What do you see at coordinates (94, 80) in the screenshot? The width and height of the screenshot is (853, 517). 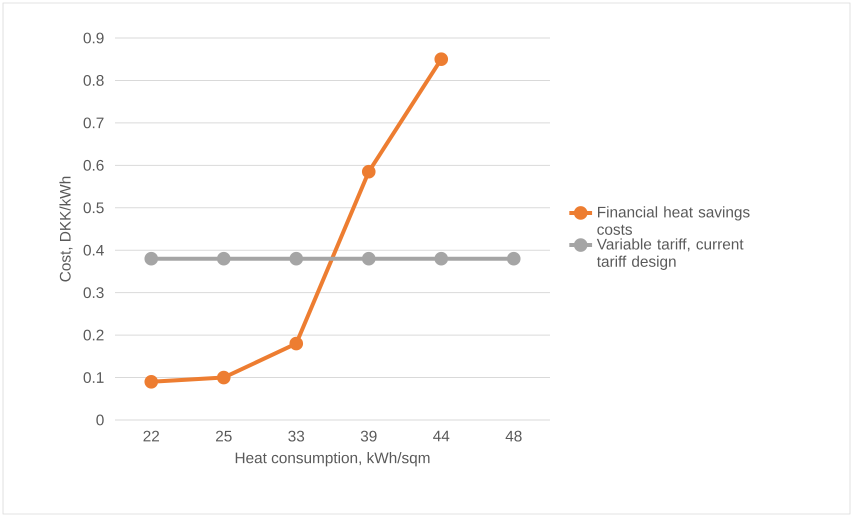 I see `y-tick-label: 0.8` at bounding box center [94, 80].